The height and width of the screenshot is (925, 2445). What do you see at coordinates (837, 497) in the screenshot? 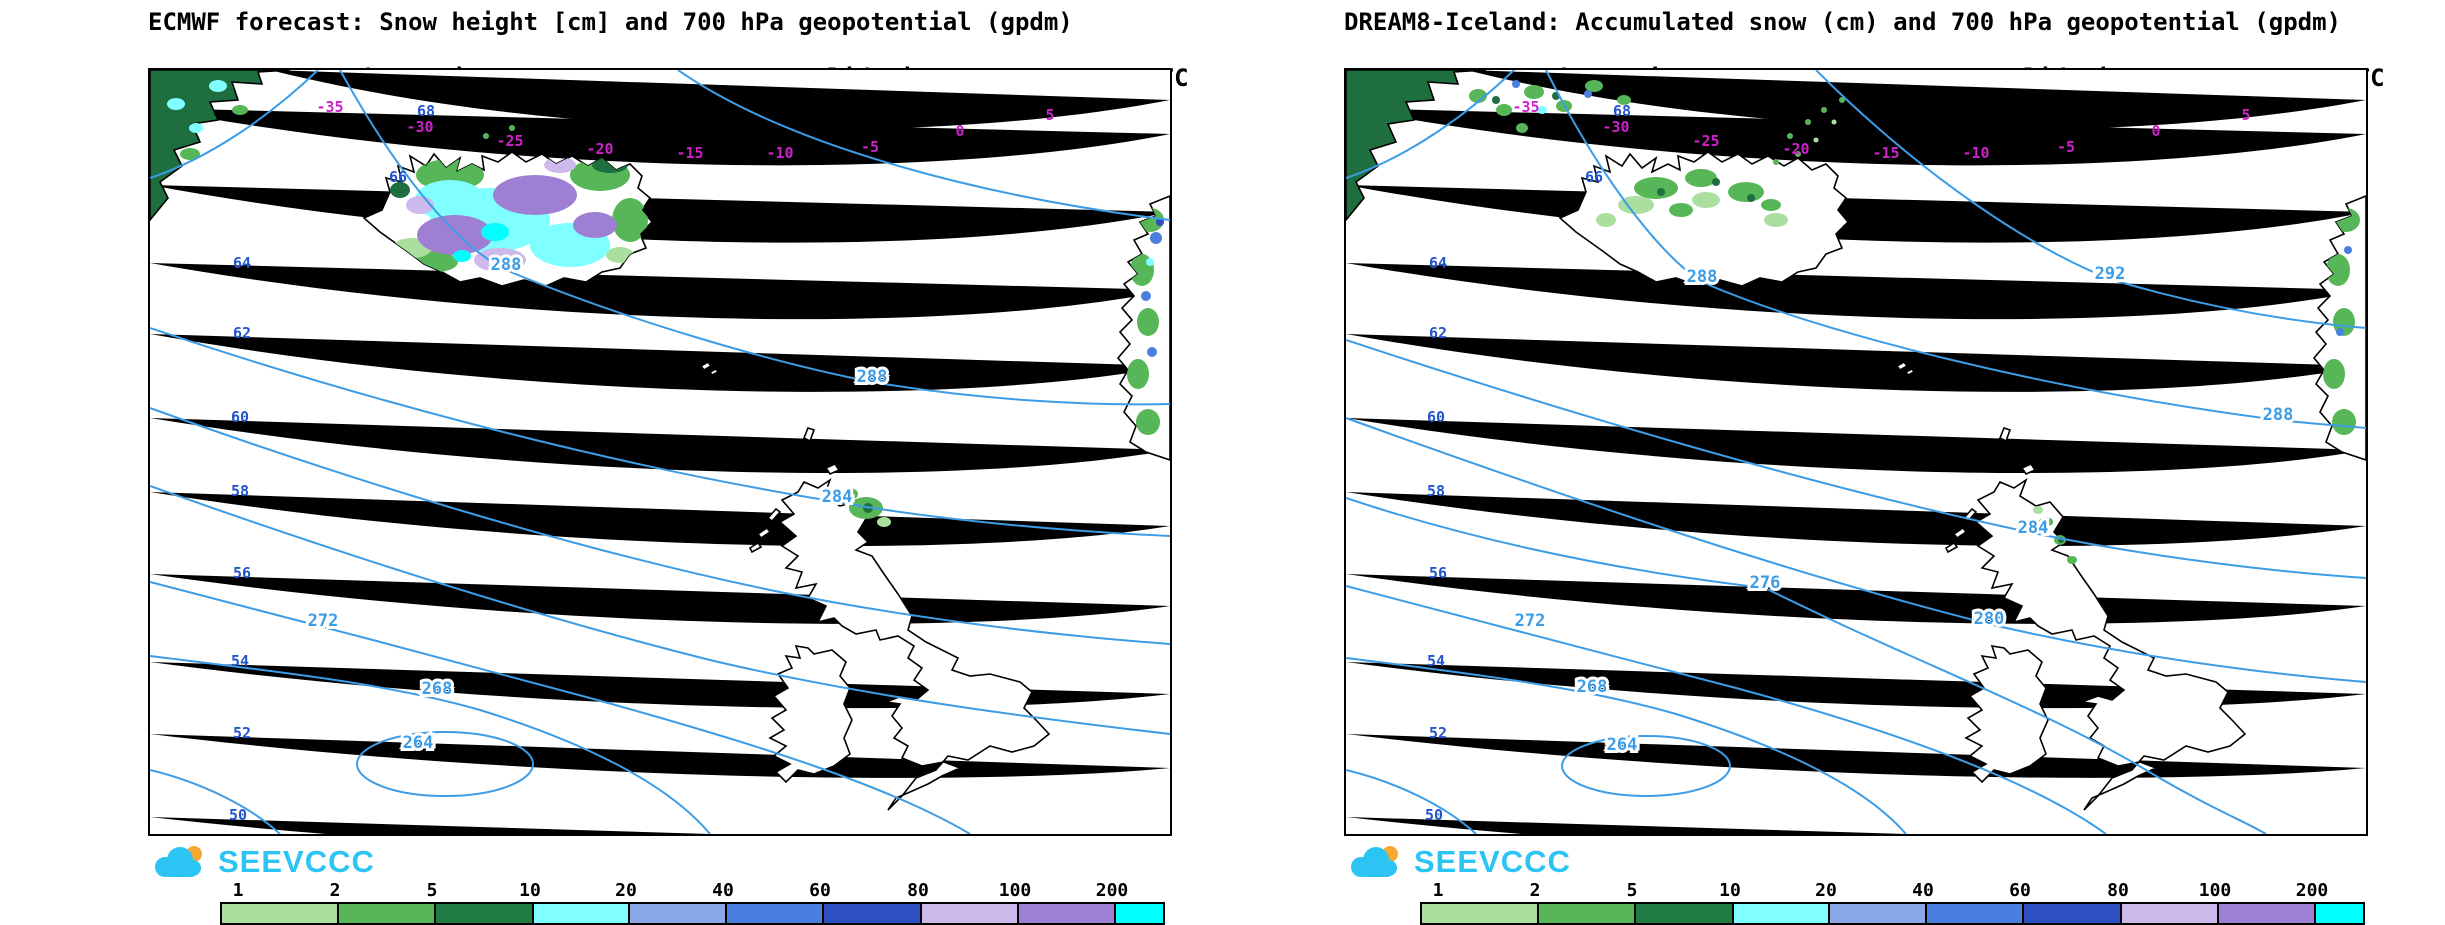
I see `geopotential-contour-label: 284` at bounding box center [837, 497].